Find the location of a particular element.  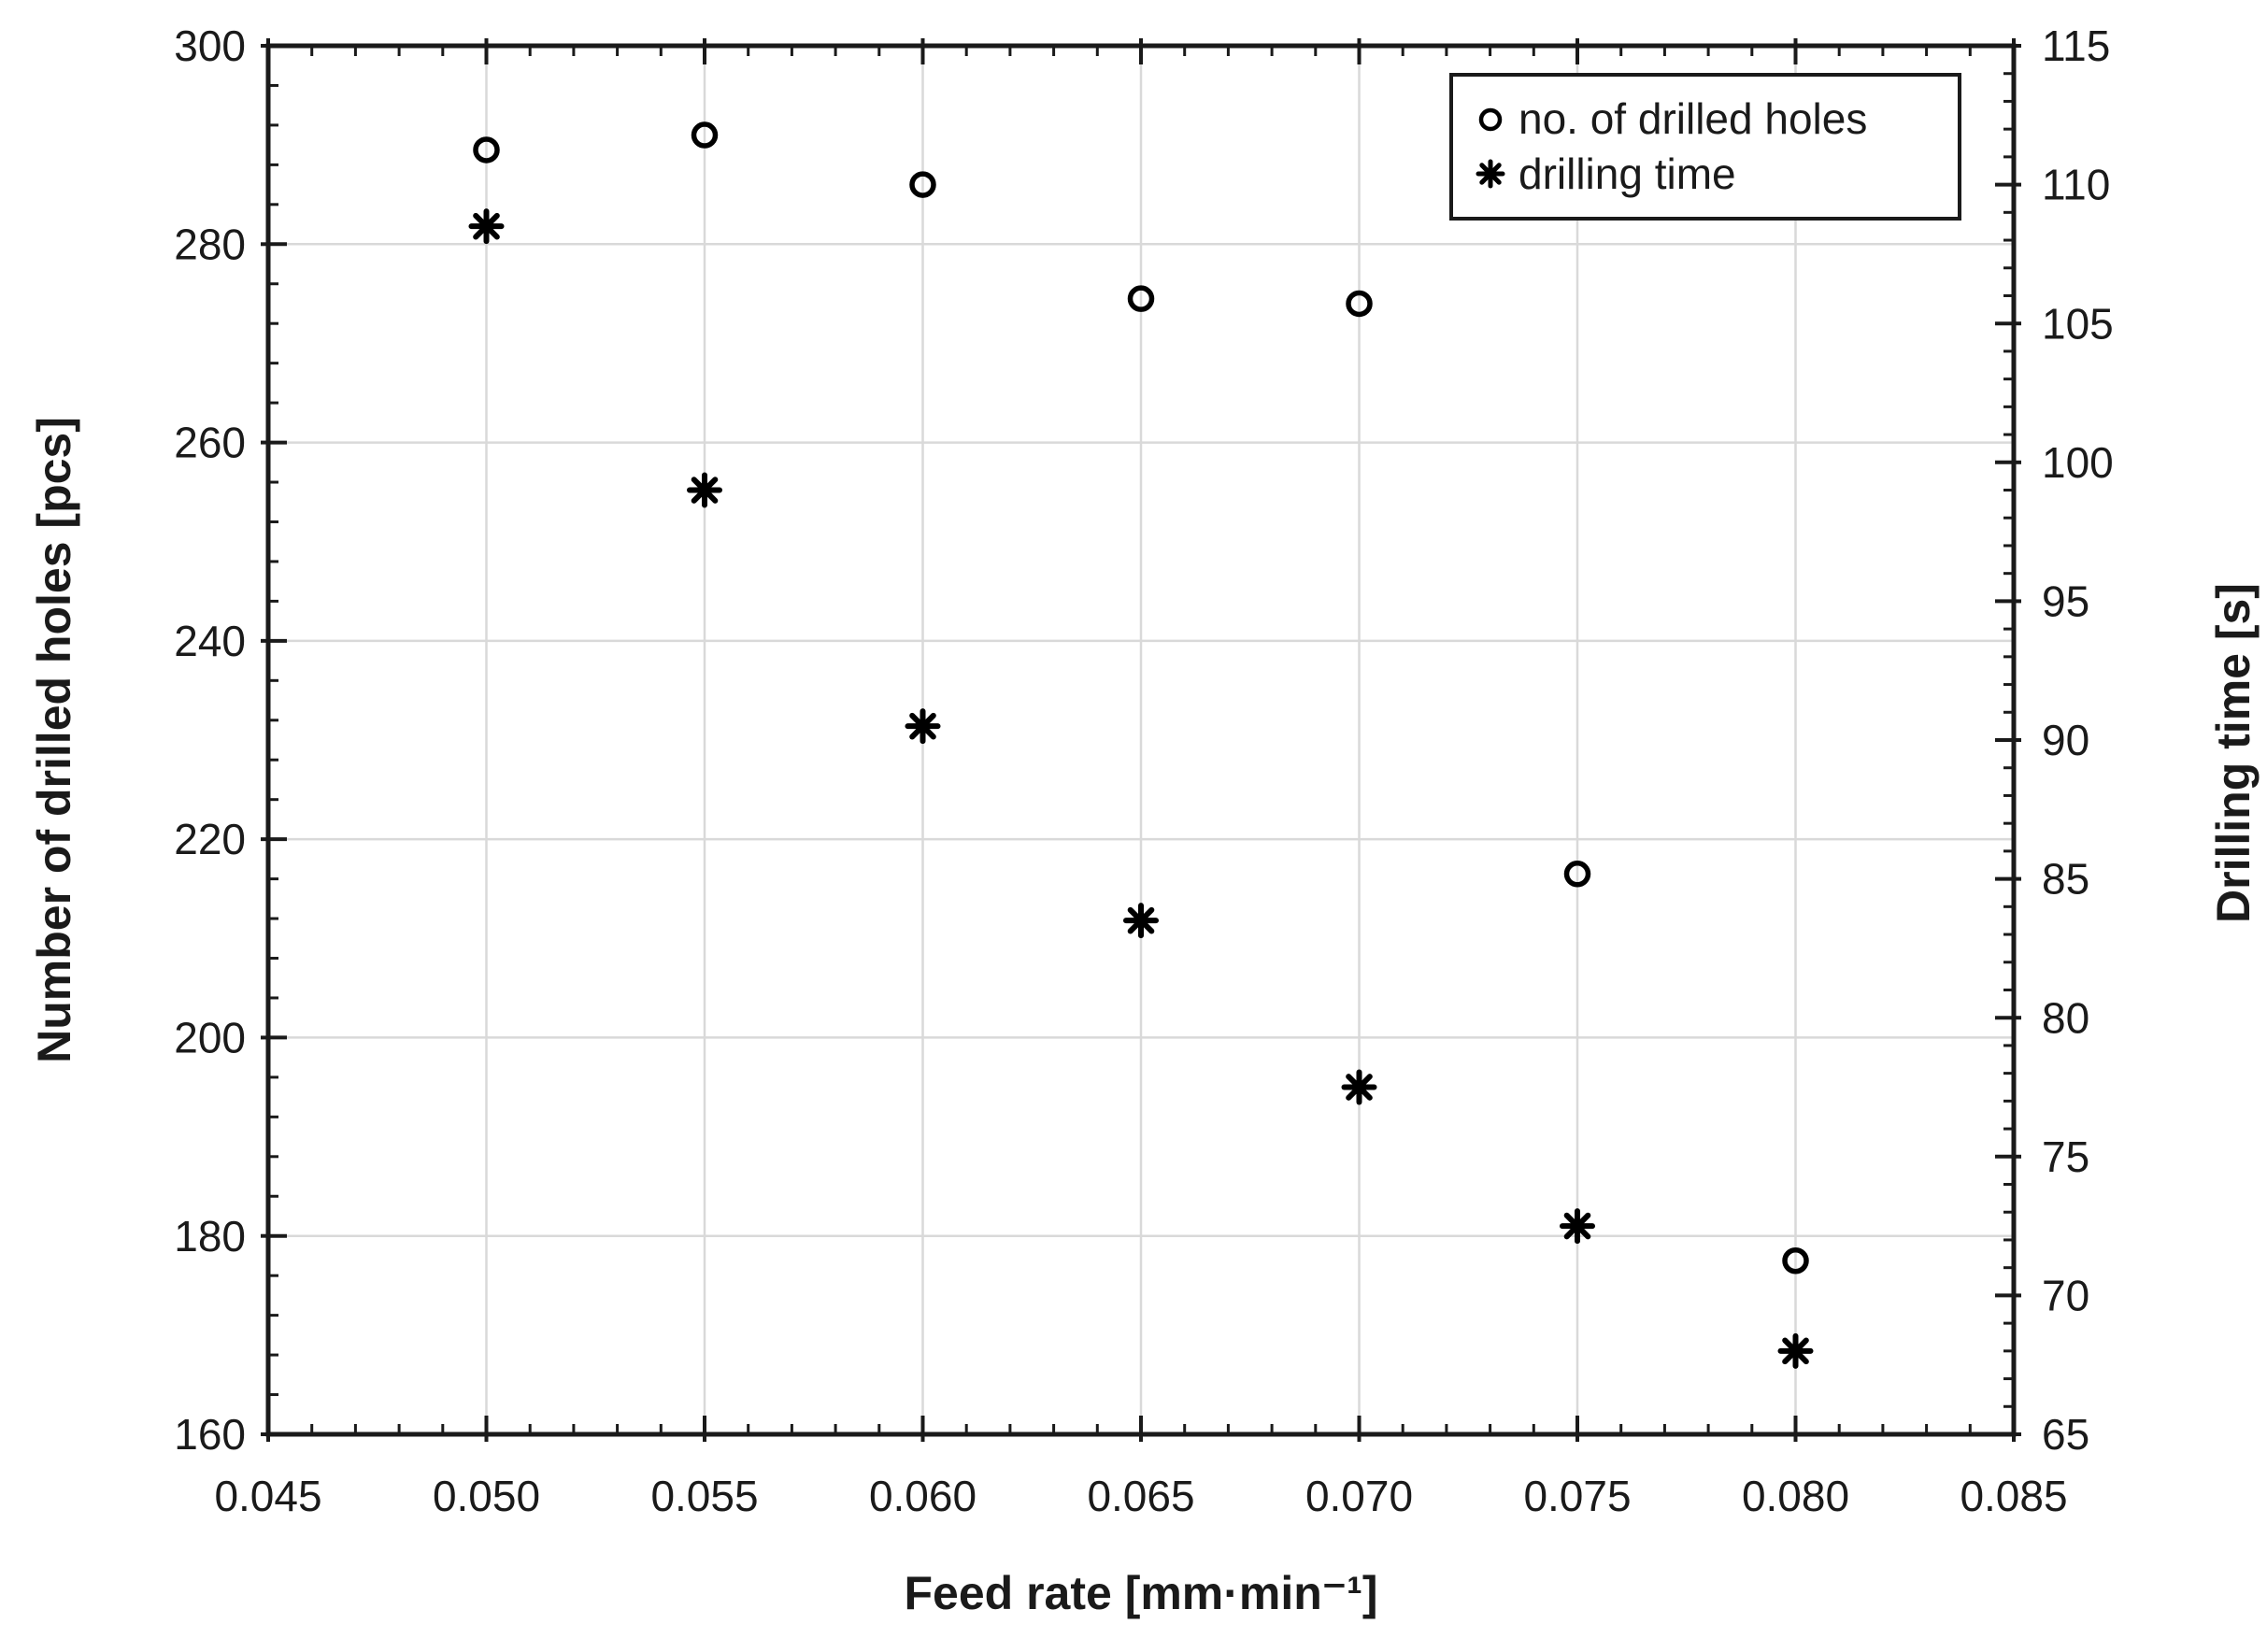

svg-text: 70 is located at coordinates (2066, 1296).